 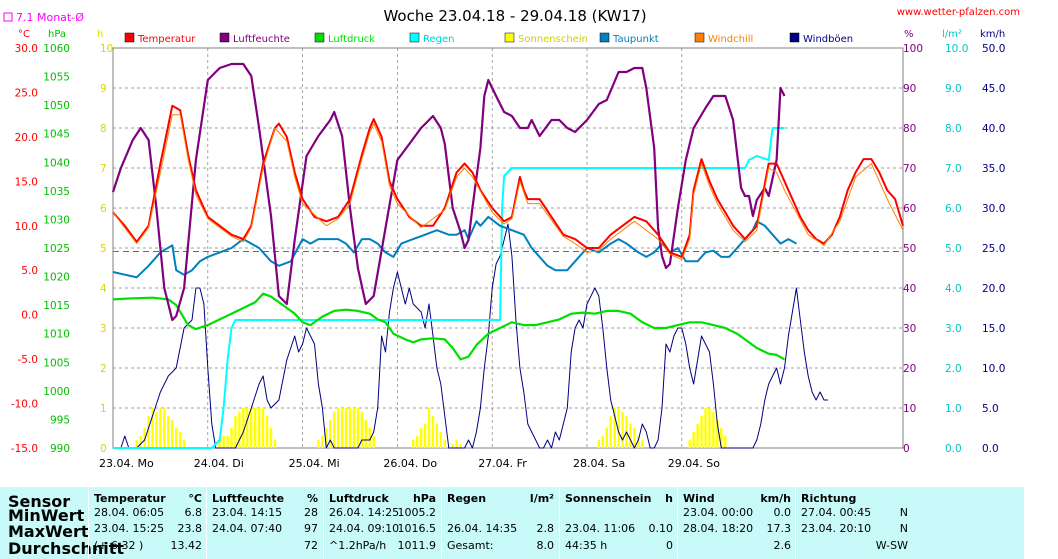 I want to click on website-link: www.wetter-pfalzen.com, so click(x=958, y=12).